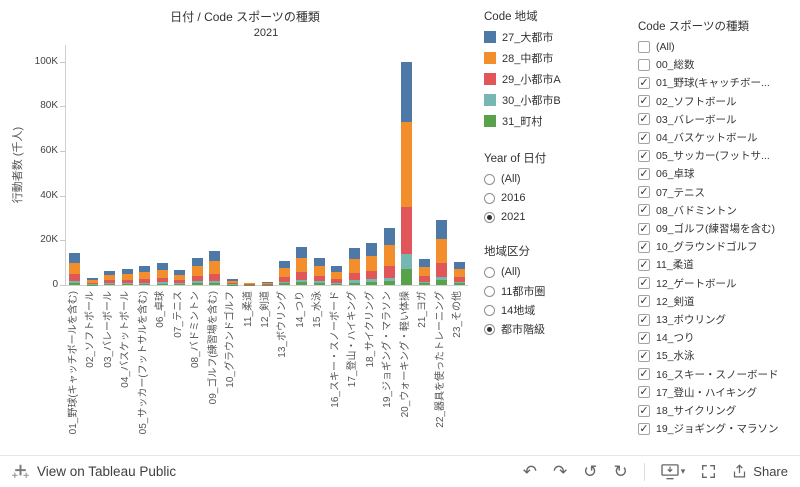  Describe the element at coordinates (489, 198) in the screenshot. I see `year-filter-radio` at that location.